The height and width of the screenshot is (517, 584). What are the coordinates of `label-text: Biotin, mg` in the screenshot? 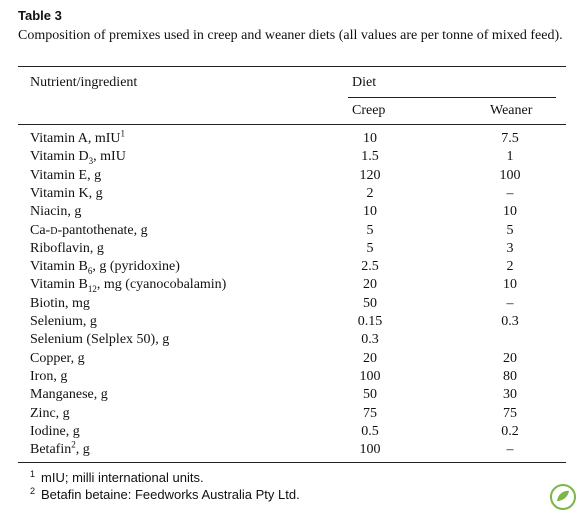 It's located at (60, 303).